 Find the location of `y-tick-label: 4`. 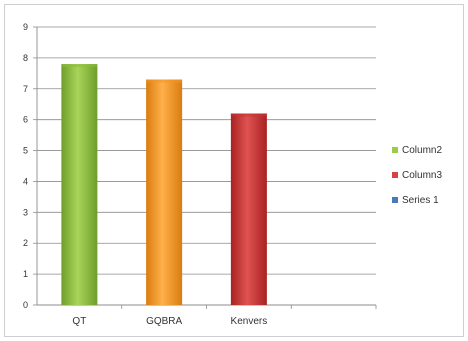

y-tick-label: 4 is located at coordinates (25, 181).